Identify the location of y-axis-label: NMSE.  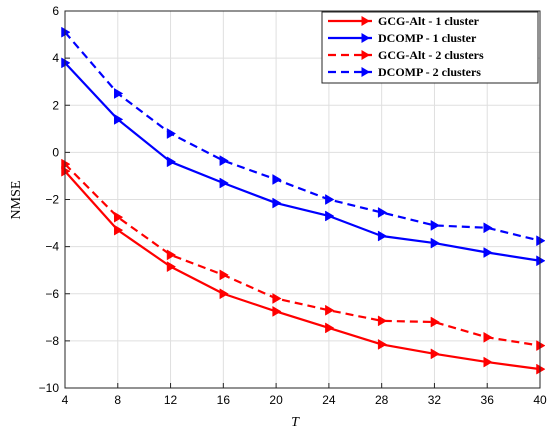
(16, 200).